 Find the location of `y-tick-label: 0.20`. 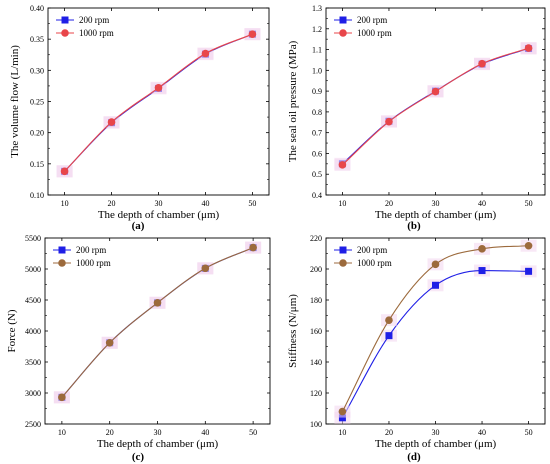

y-tick-label: 0.20 is located at coordinates (37, 133).